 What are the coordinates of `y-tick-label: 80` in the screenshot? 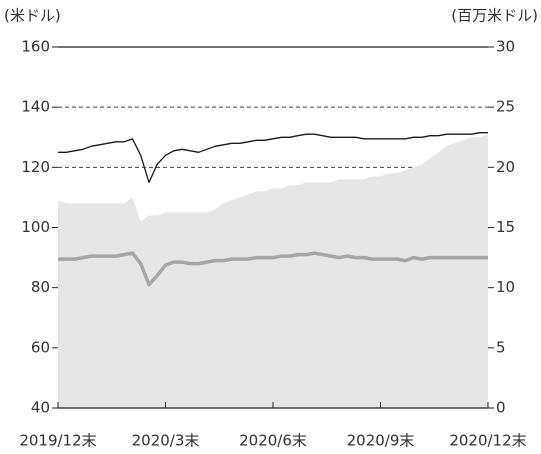 It's located at (40, 287).